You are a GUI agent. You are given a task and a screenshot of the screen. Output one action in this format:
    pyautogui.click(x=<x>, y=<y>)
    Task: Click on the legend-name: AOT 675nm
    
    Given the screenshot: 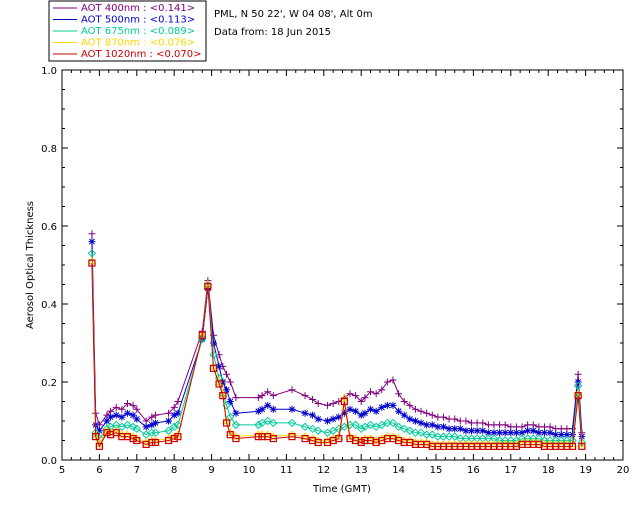 What is the action you would take?
    pyautogui.click(x=110, y=31)
    